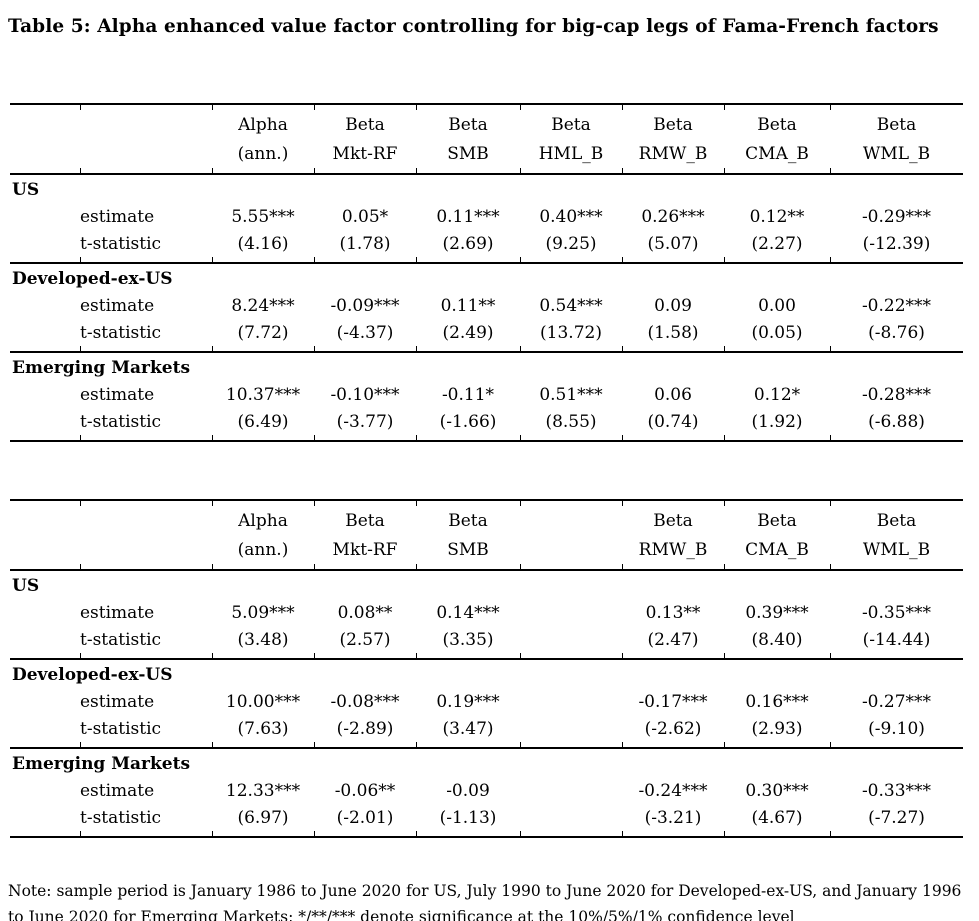 The height and width of the screenshot is (921, 979). What do you see at coordinates (571, 549) in the screenshot?
I see `column-header` at bounding box center [571, 549].